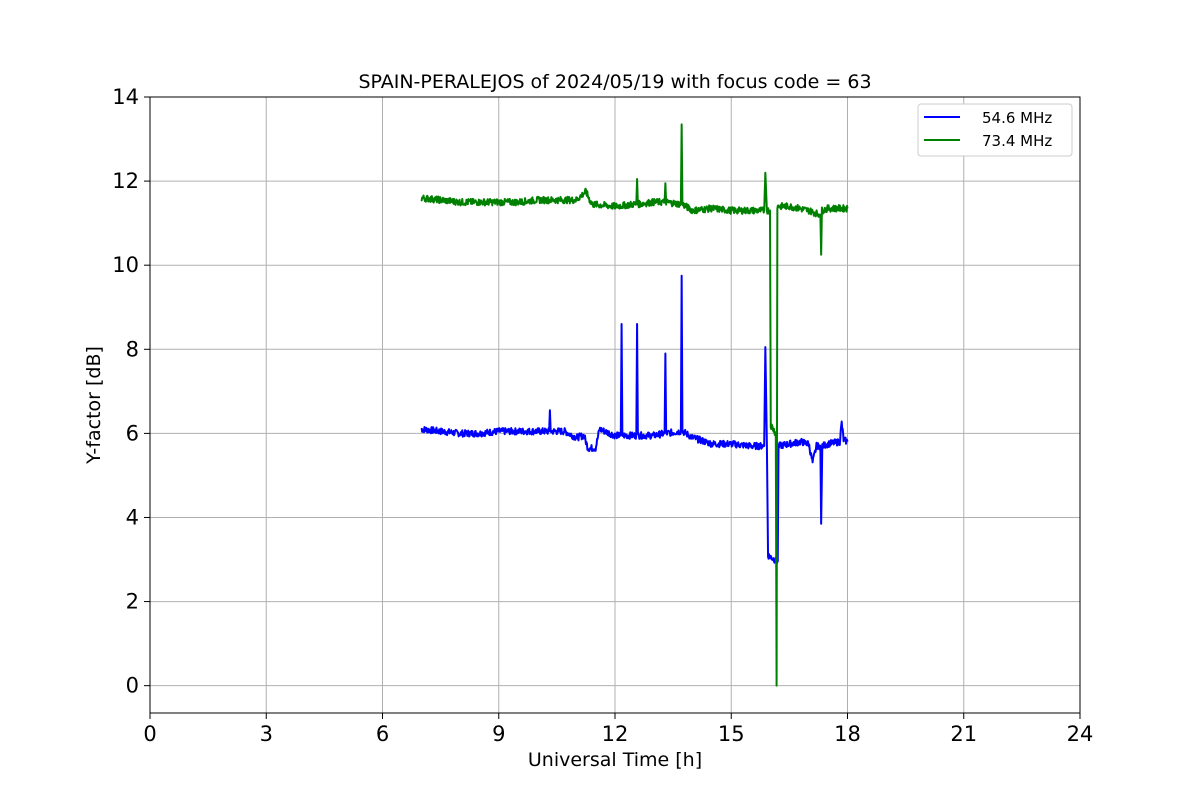 This screenshot has height=804, width=1200. I want to click on y-tick-label: 0, so click(132, 686).